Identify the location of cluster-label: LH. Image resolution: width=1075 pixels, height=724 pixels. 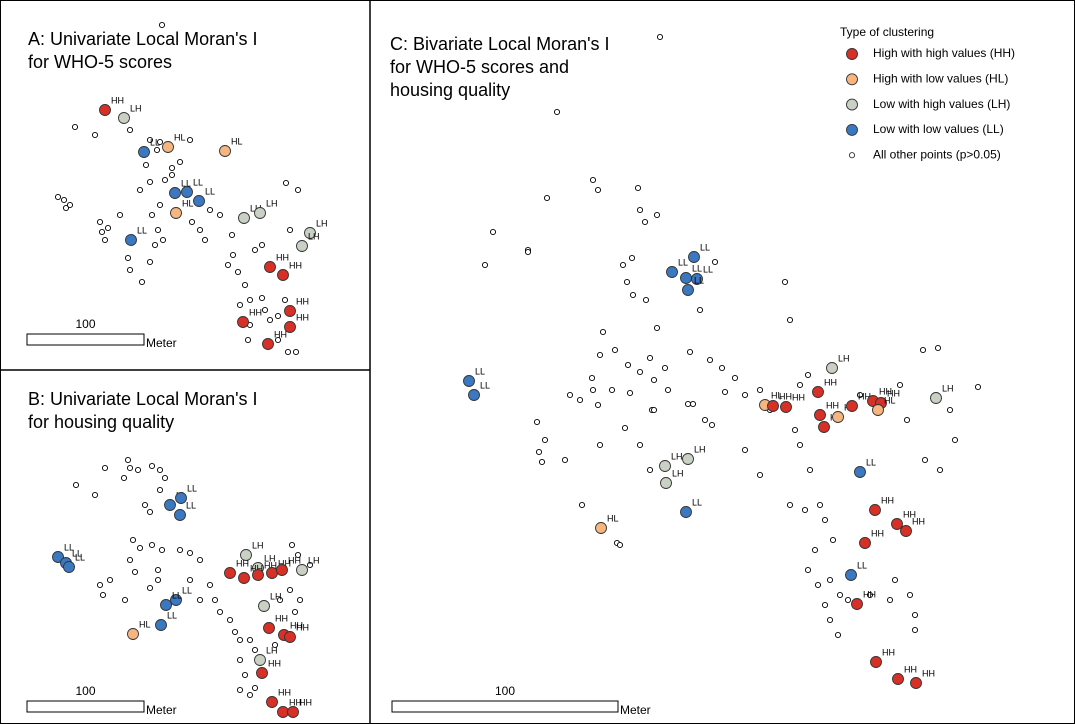
(270, 558).